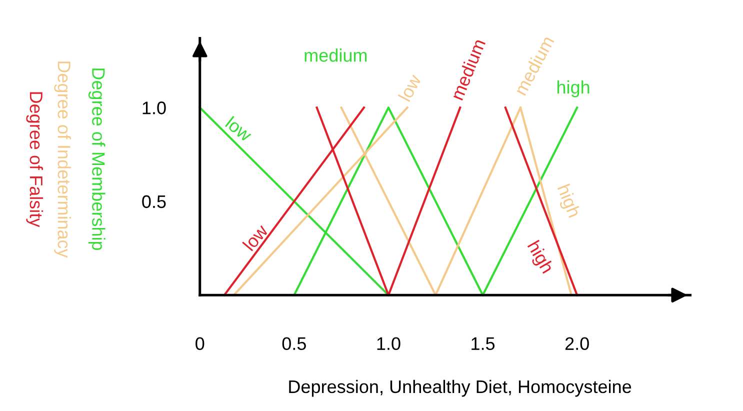 Image resolution: width=743 pixels, height=411 pixels. Describe the element at coordinates (568, 202) in the screenshot. I see `text: high` at that location.